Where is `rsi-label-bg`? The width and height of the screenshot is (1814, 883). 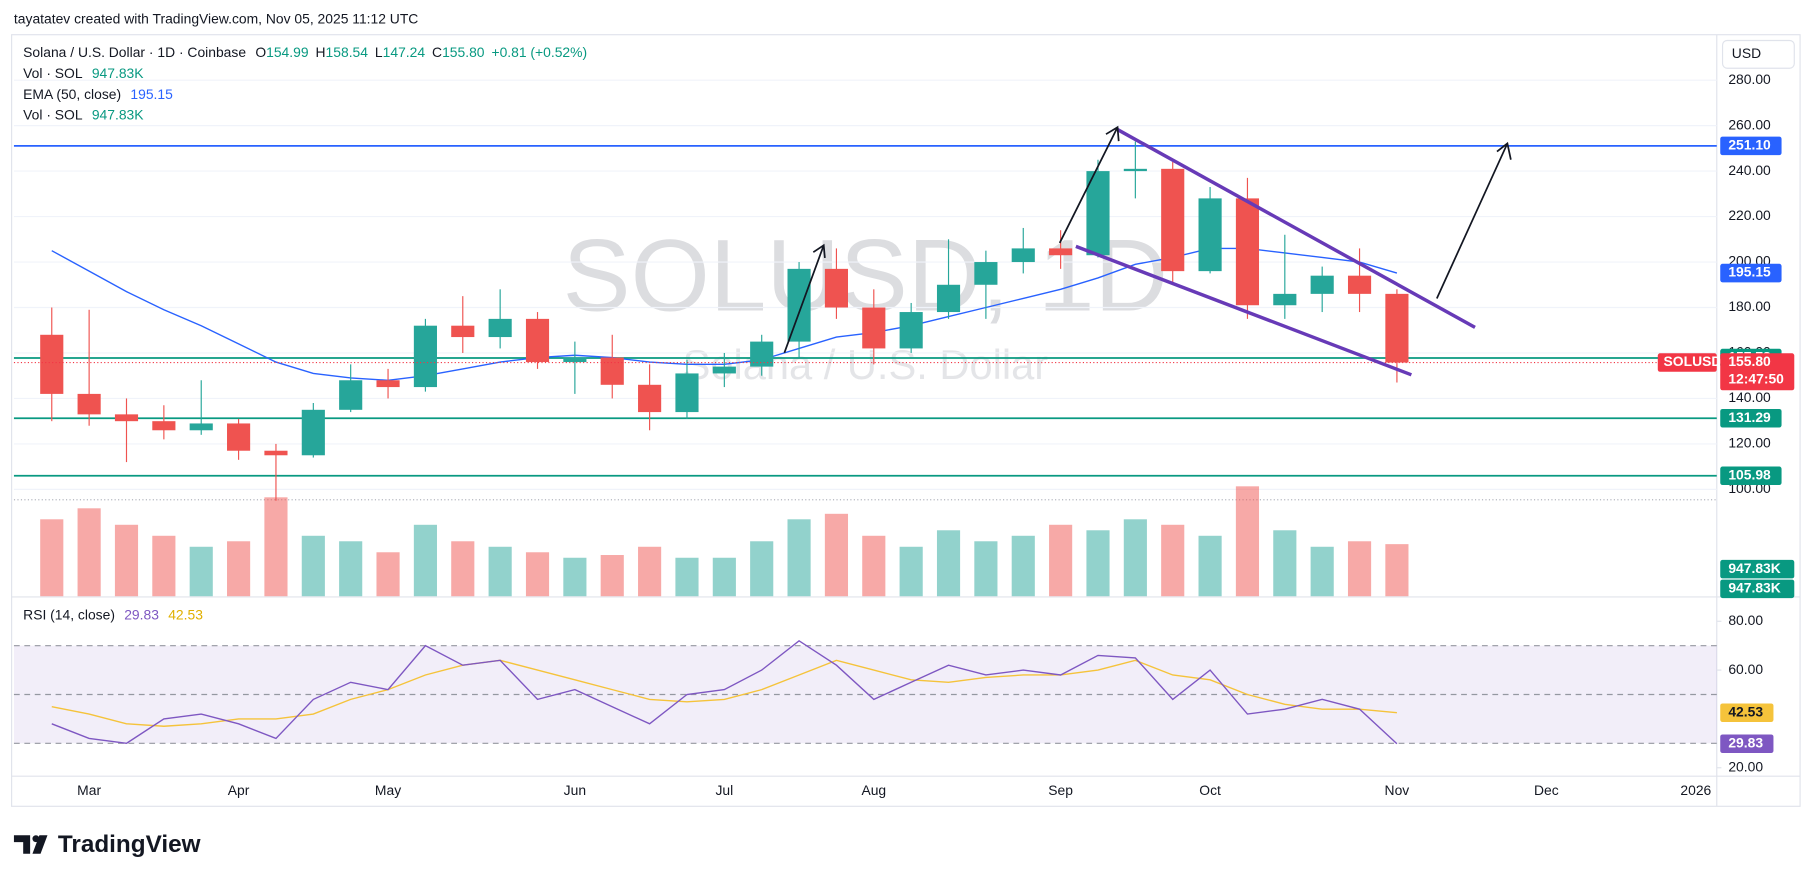 rsi-label-bg is located at coordinates (1747, 712).